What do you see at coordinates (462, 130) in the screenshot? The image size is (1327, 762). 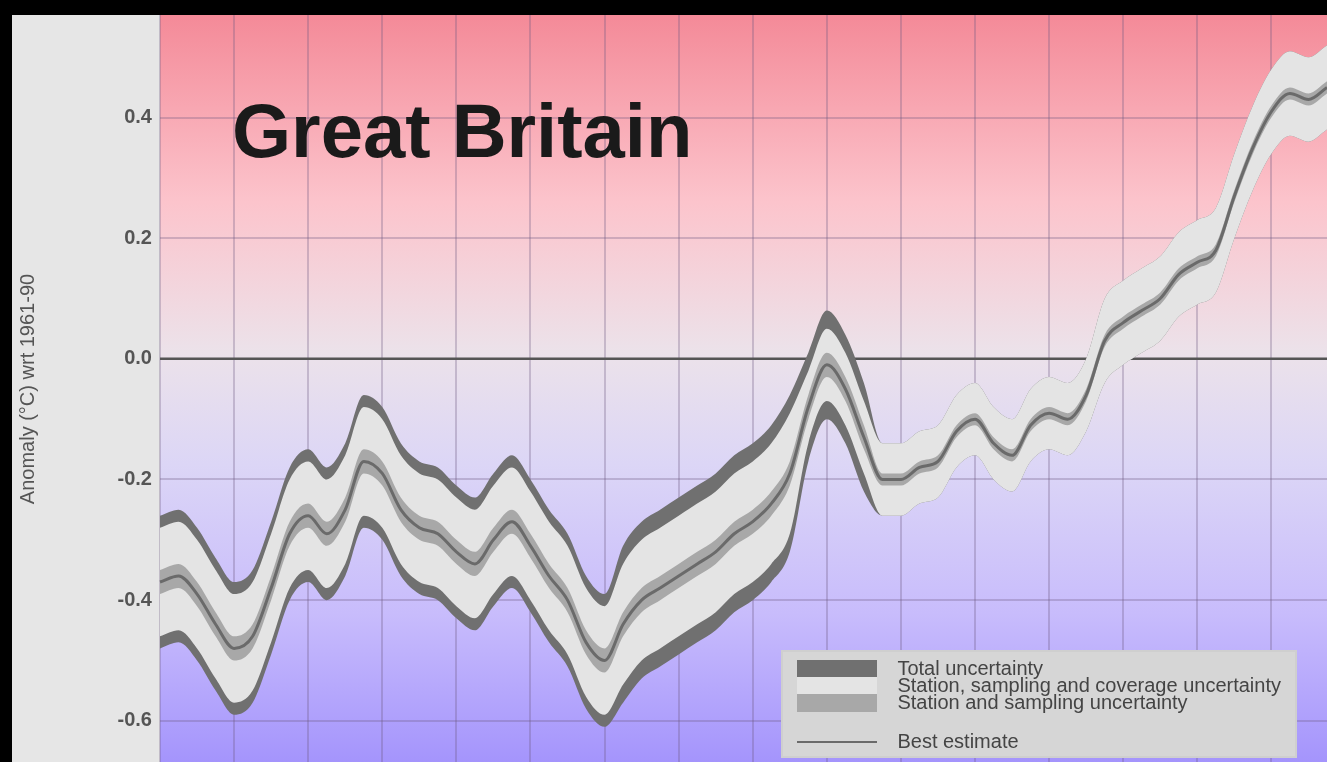 I see `text: Great Britain` at bounding box center [462, 130].